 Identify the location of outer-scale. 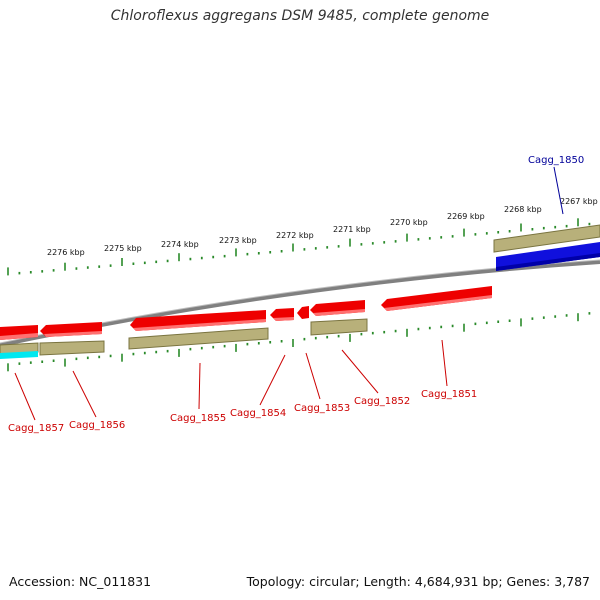
(299, 247).